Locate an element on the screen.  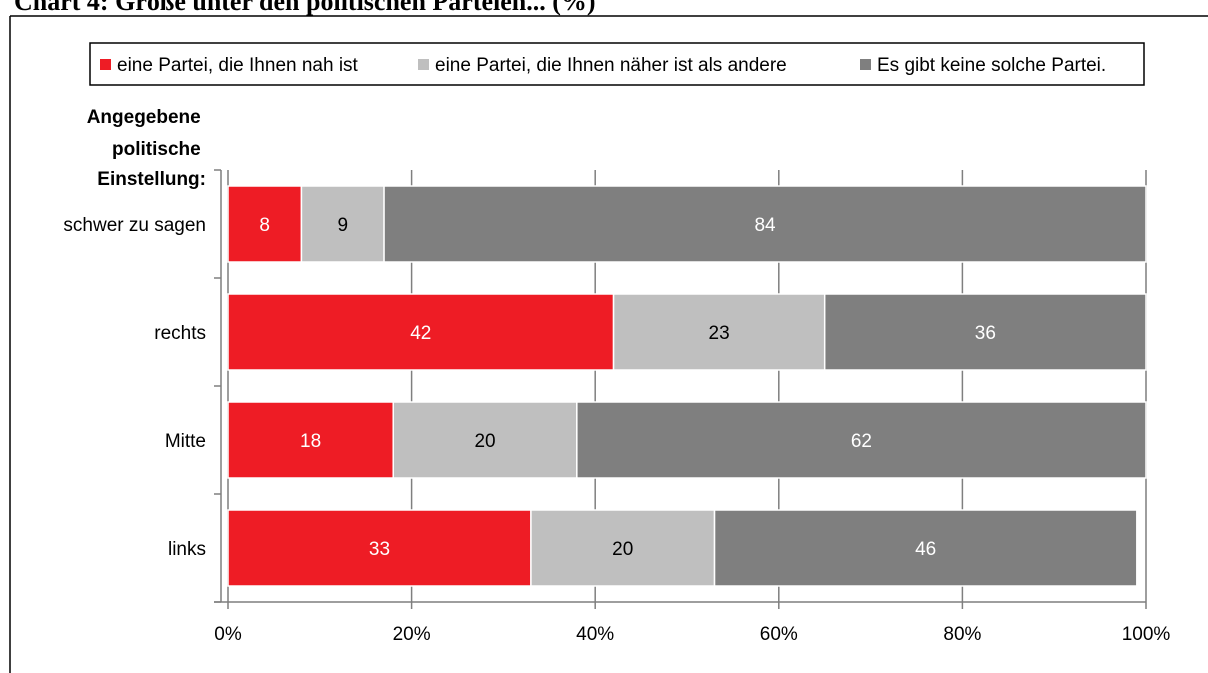
data-label-2-2: 62 is located at coordinates (861, 441).